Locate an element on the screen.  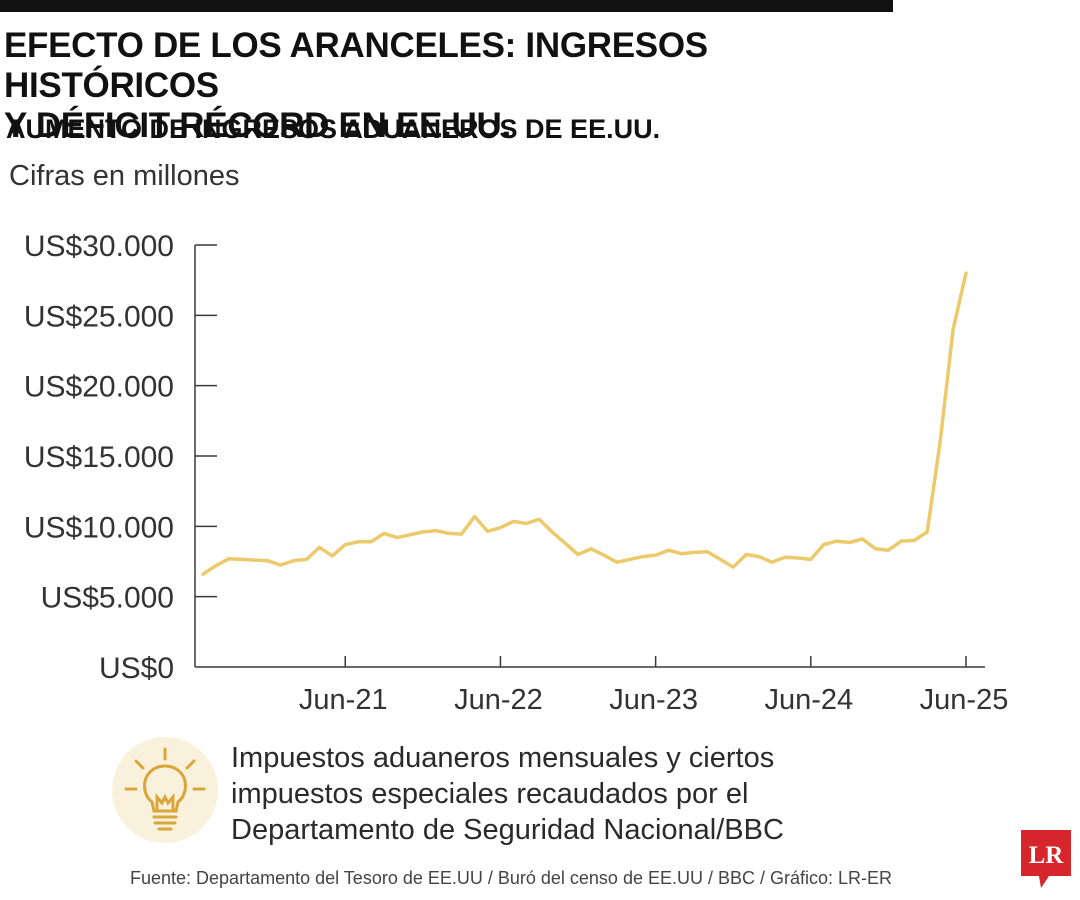
lightbulb-icon is located at coordinates (165, 790).